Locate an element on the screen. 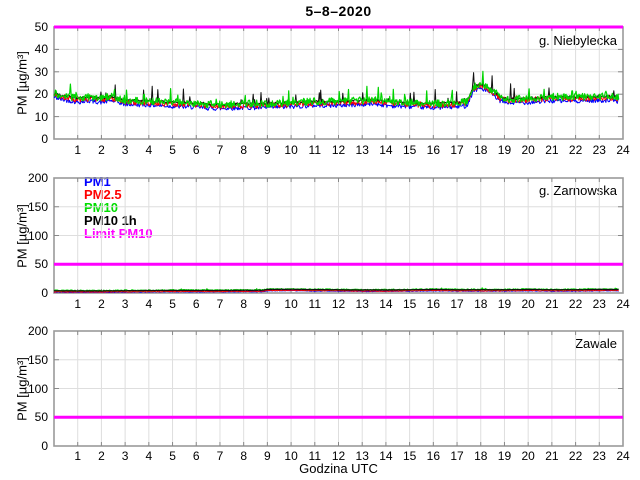 Image resolution: width=640 pixels, height=480 pixels. station-label-zarnowska: g. Zarnowska is located at coordinates (577, 190).